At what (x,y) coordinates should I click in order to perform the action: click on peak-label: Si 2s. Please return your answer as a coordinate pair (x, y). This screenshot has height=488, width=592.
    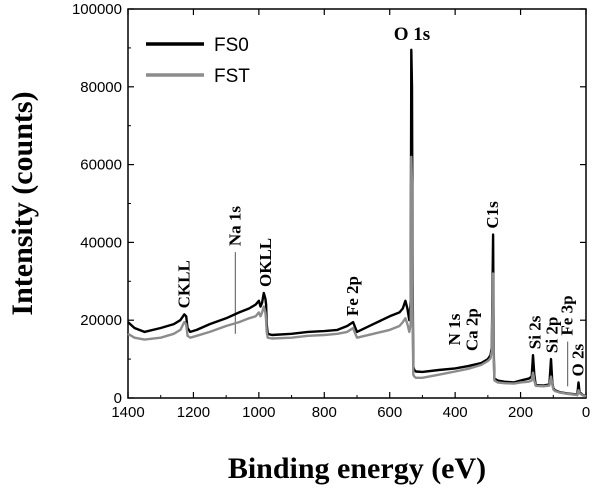
    Looking at the image, I should click on (535, 332).